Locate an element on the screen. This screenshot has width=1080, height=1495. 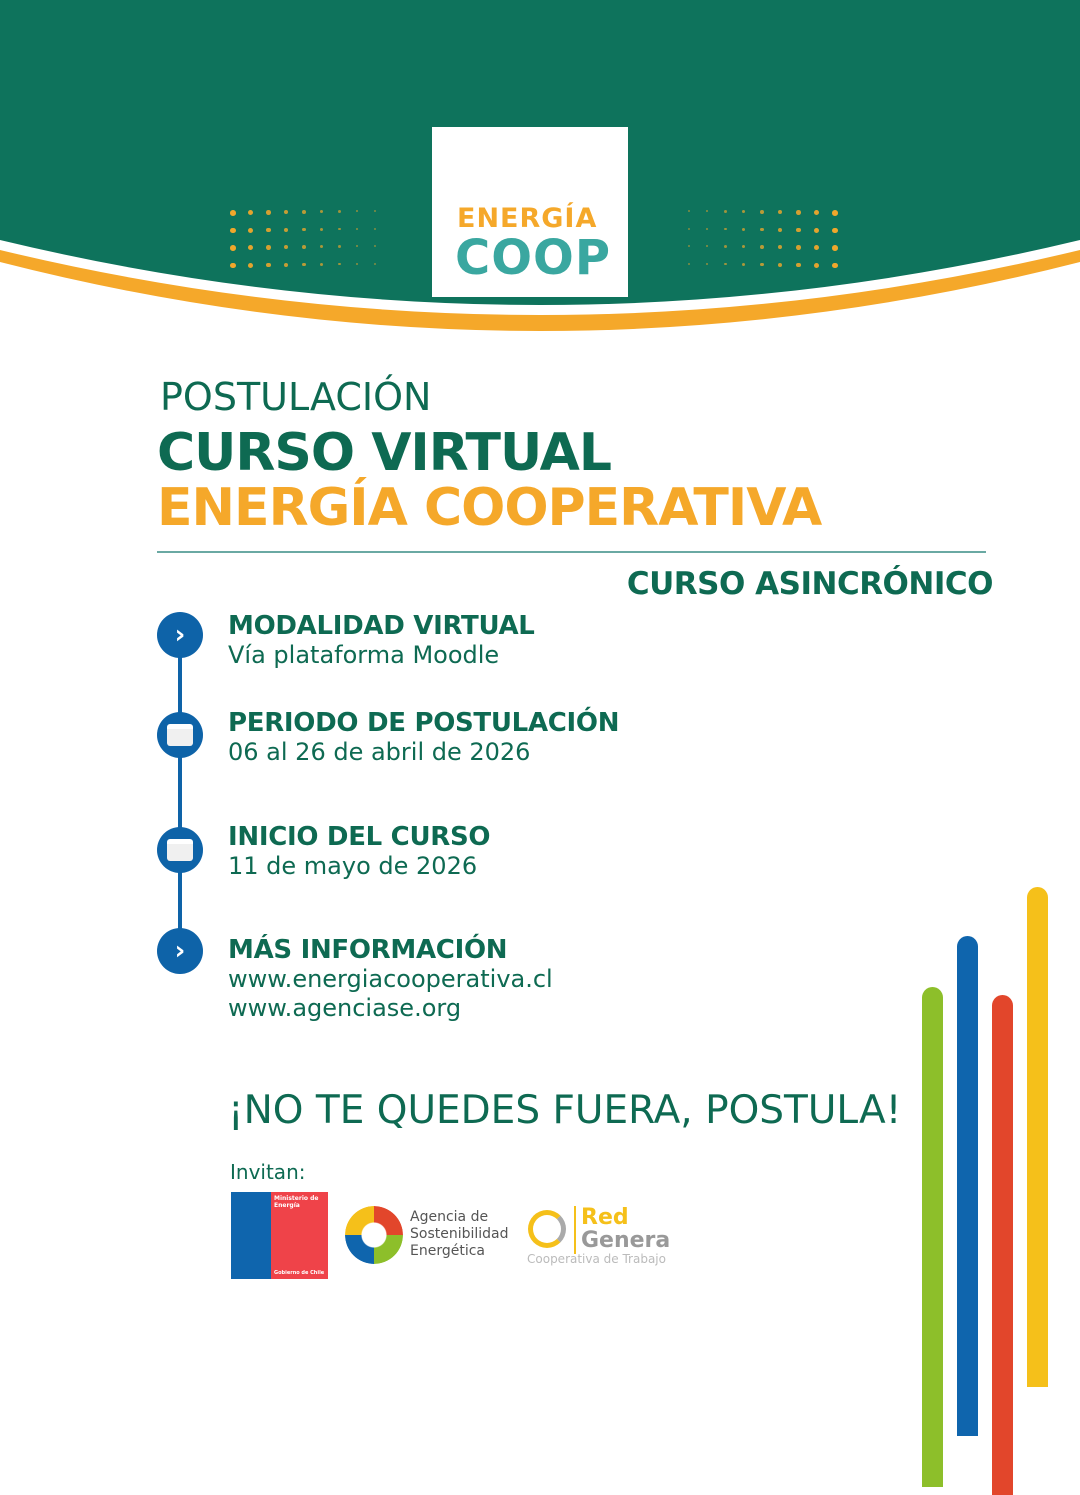
logo-text: Energética is located at coordinates (447, 1251).